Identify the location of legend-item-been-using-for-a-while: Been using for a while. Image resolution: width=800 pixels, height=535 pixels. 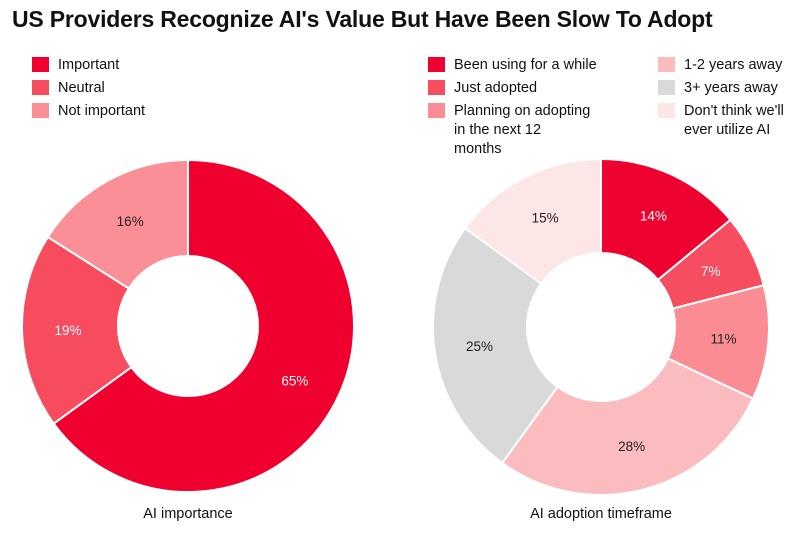
(512, 65).